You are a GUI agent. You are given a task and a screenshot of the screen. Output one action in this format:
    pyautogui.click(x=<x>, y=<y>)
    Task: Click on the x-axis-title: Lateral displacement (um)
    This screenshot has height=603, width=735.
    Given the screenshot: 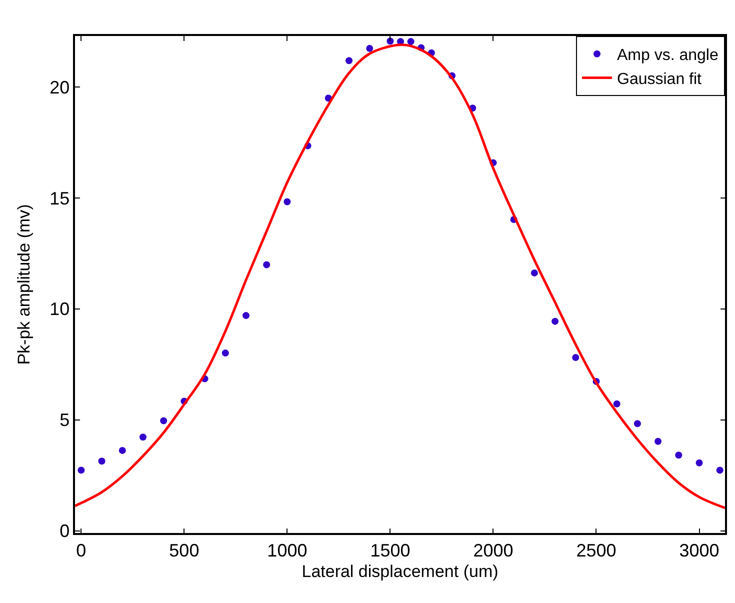 What is the action you would take?
    pyautogui.click(x=400, y=572)
    